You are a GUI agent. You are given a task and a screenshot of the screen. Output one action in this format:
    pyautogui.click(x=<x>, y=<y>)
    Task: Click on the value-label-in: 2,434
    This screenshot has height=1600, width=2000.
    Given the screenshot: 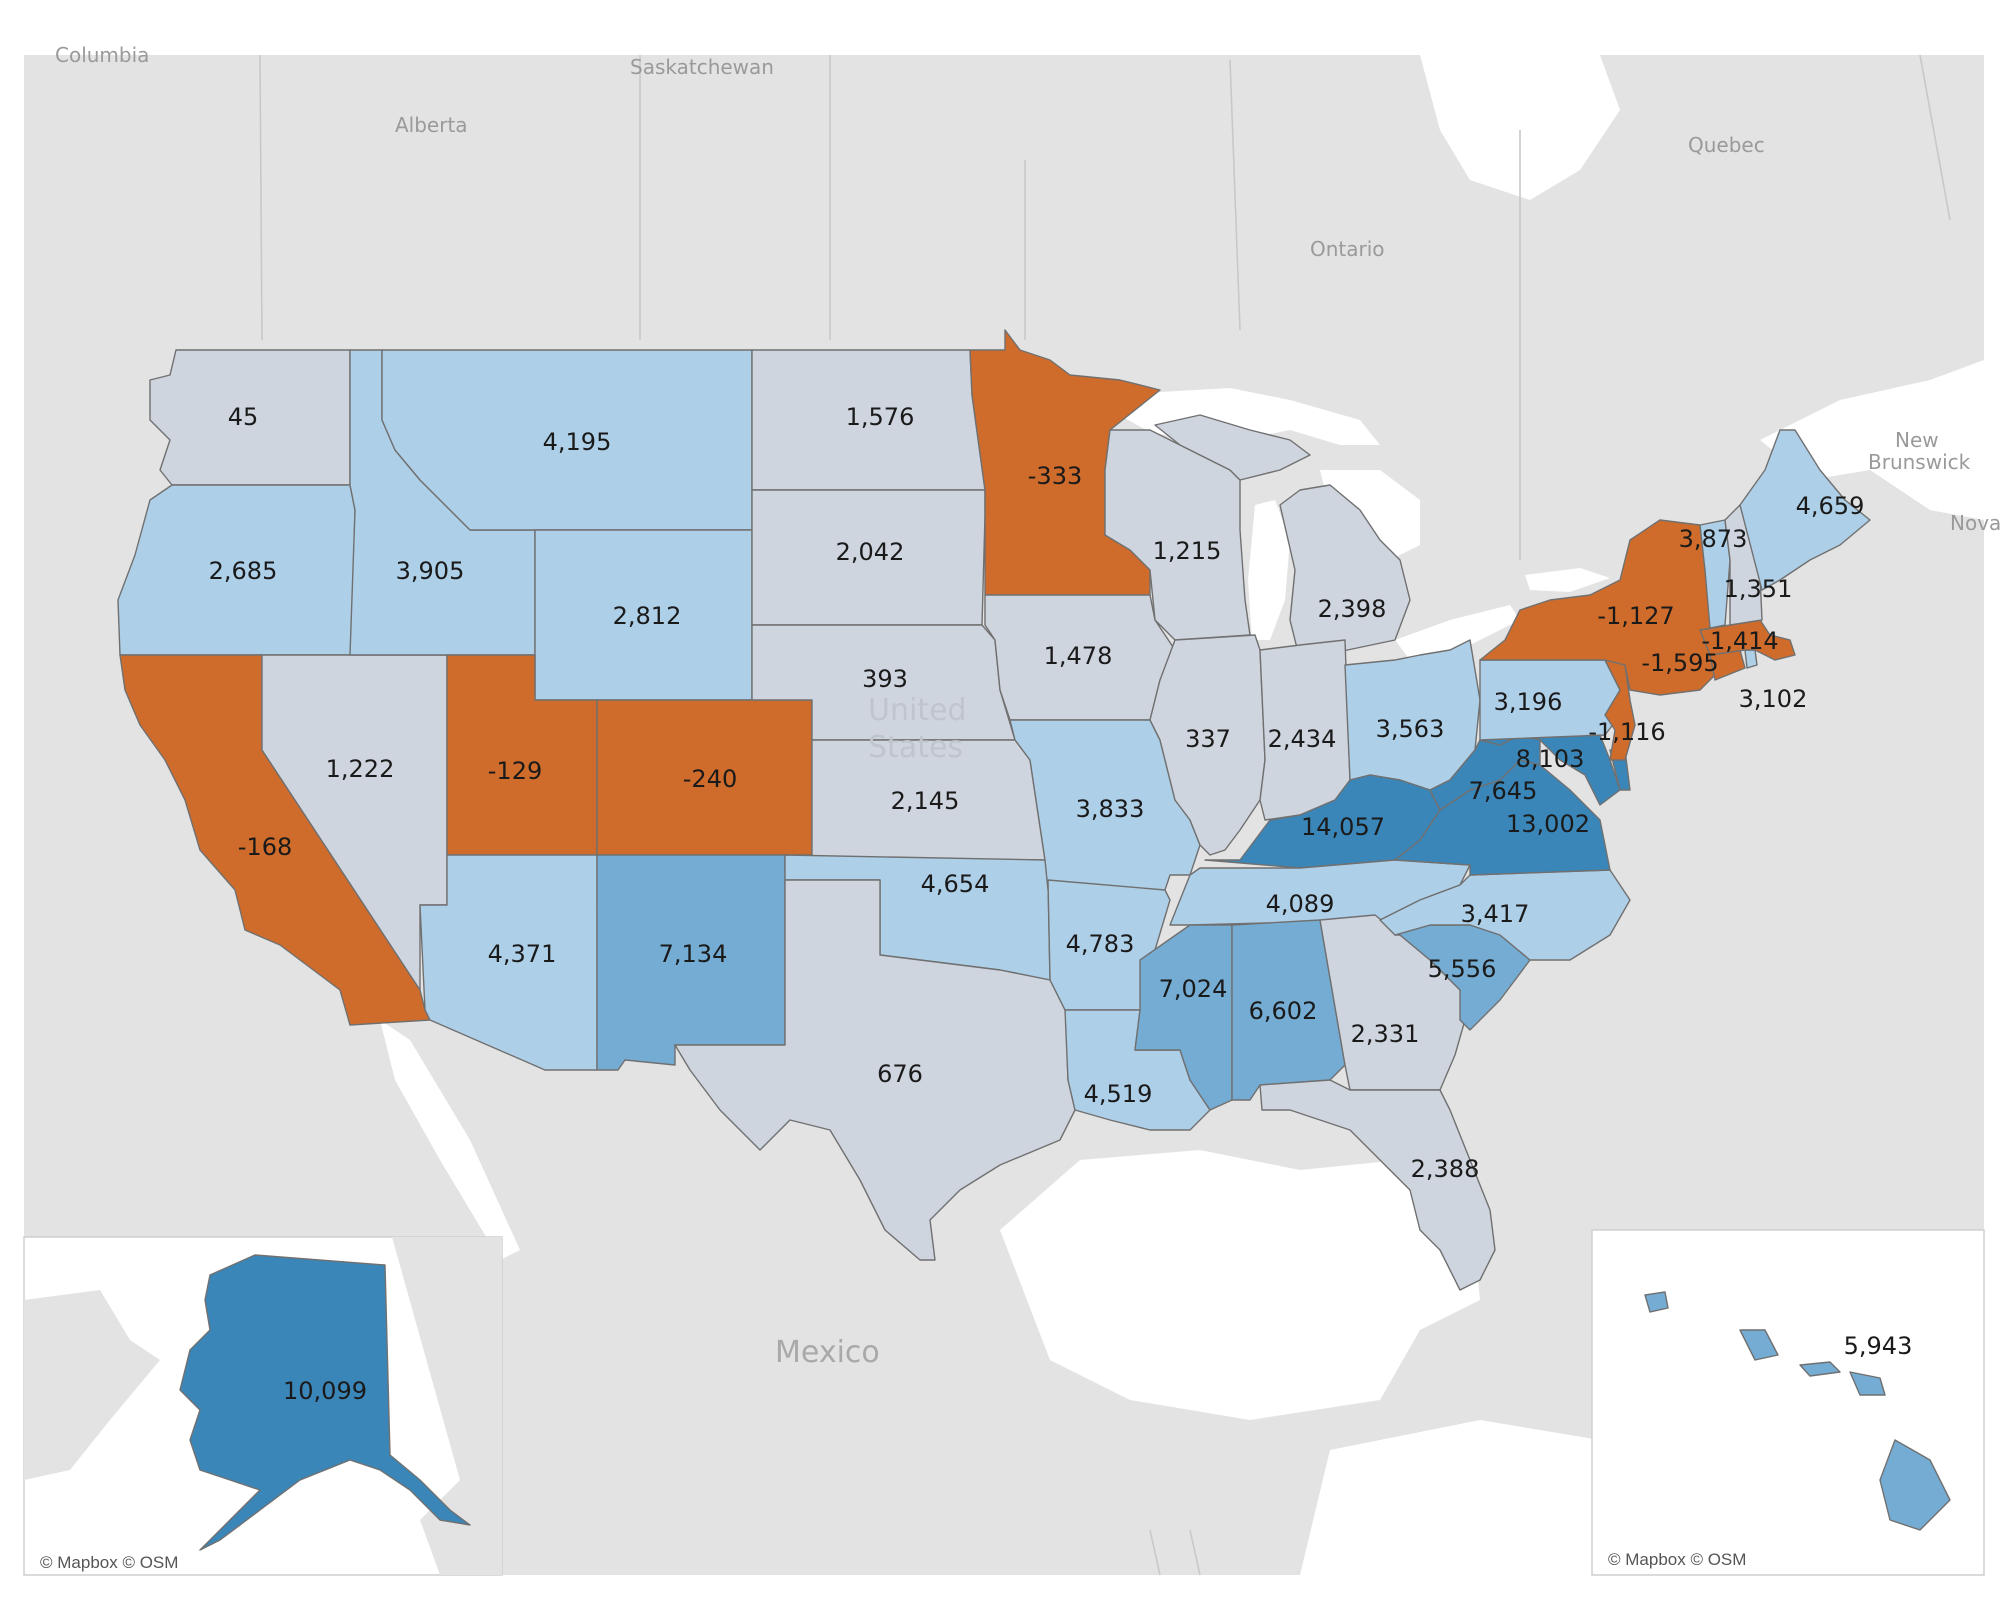 What is the action you would take?
    pyautogui.click(x=1302, y=739)
    